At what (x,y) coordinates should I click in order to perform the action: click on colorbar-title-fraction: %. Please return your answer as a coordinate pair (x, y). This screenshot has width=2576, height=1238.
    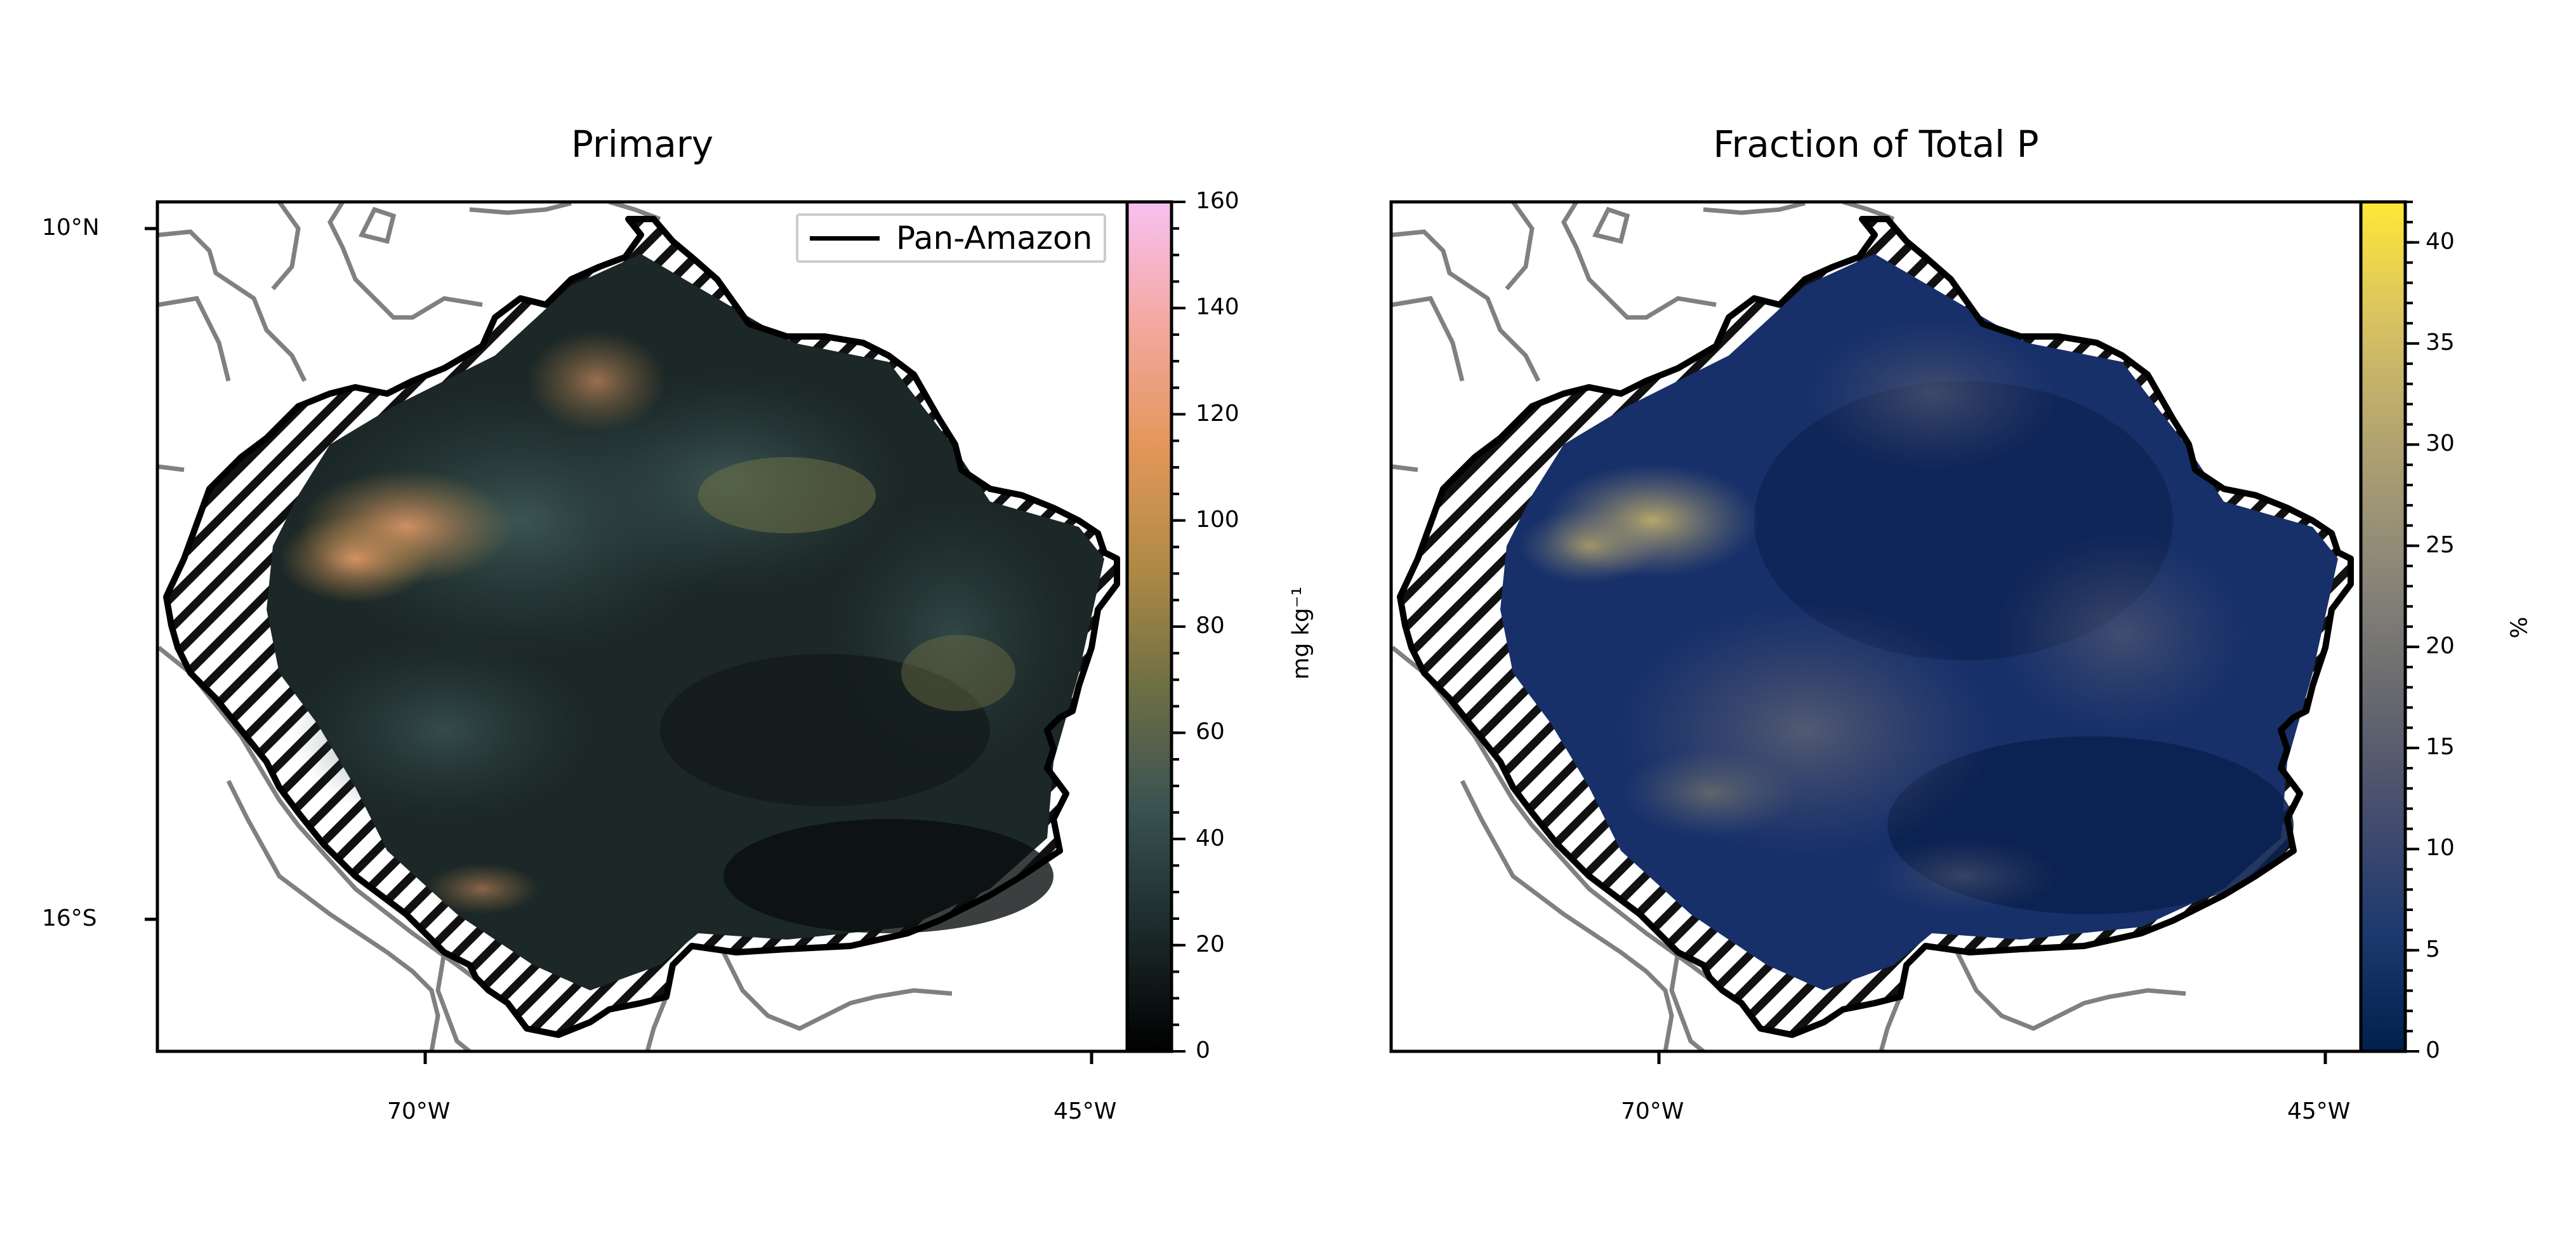
    Looking at the image, I should click on (2519, 627).